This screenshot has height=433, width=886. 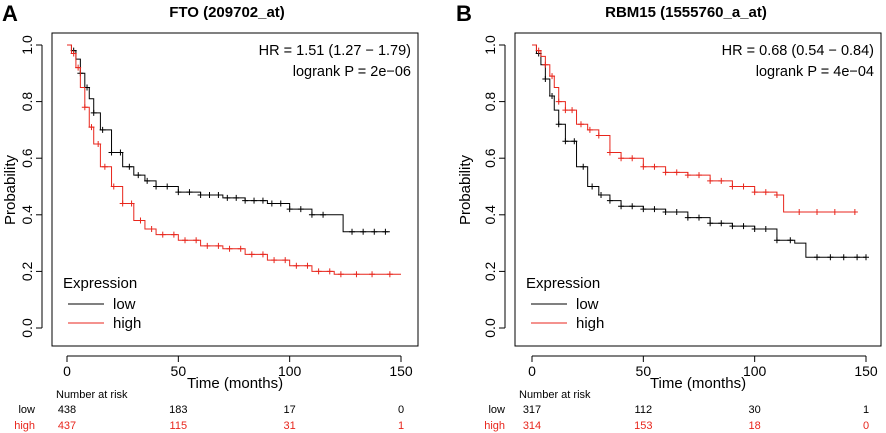 What do you see at coordinates (401, 426) in the screenshot?
I see `panel-a-risk-high-count: 1` at bounding box center [401, 426].